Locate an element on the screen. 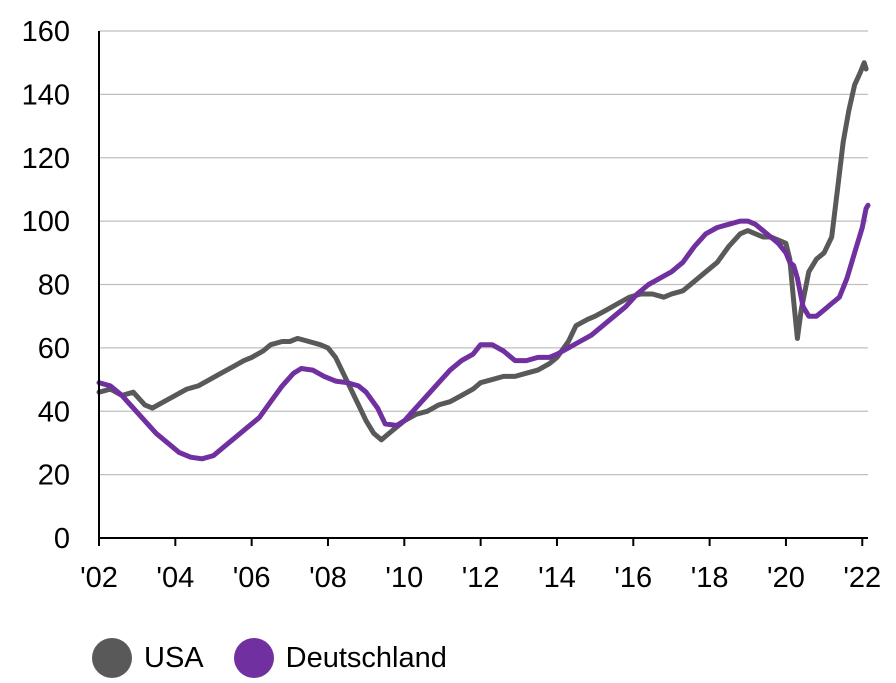 This screenshot has width=896, height=683. x-tick-label-2014: '14 is located at coordinates (557, 578).